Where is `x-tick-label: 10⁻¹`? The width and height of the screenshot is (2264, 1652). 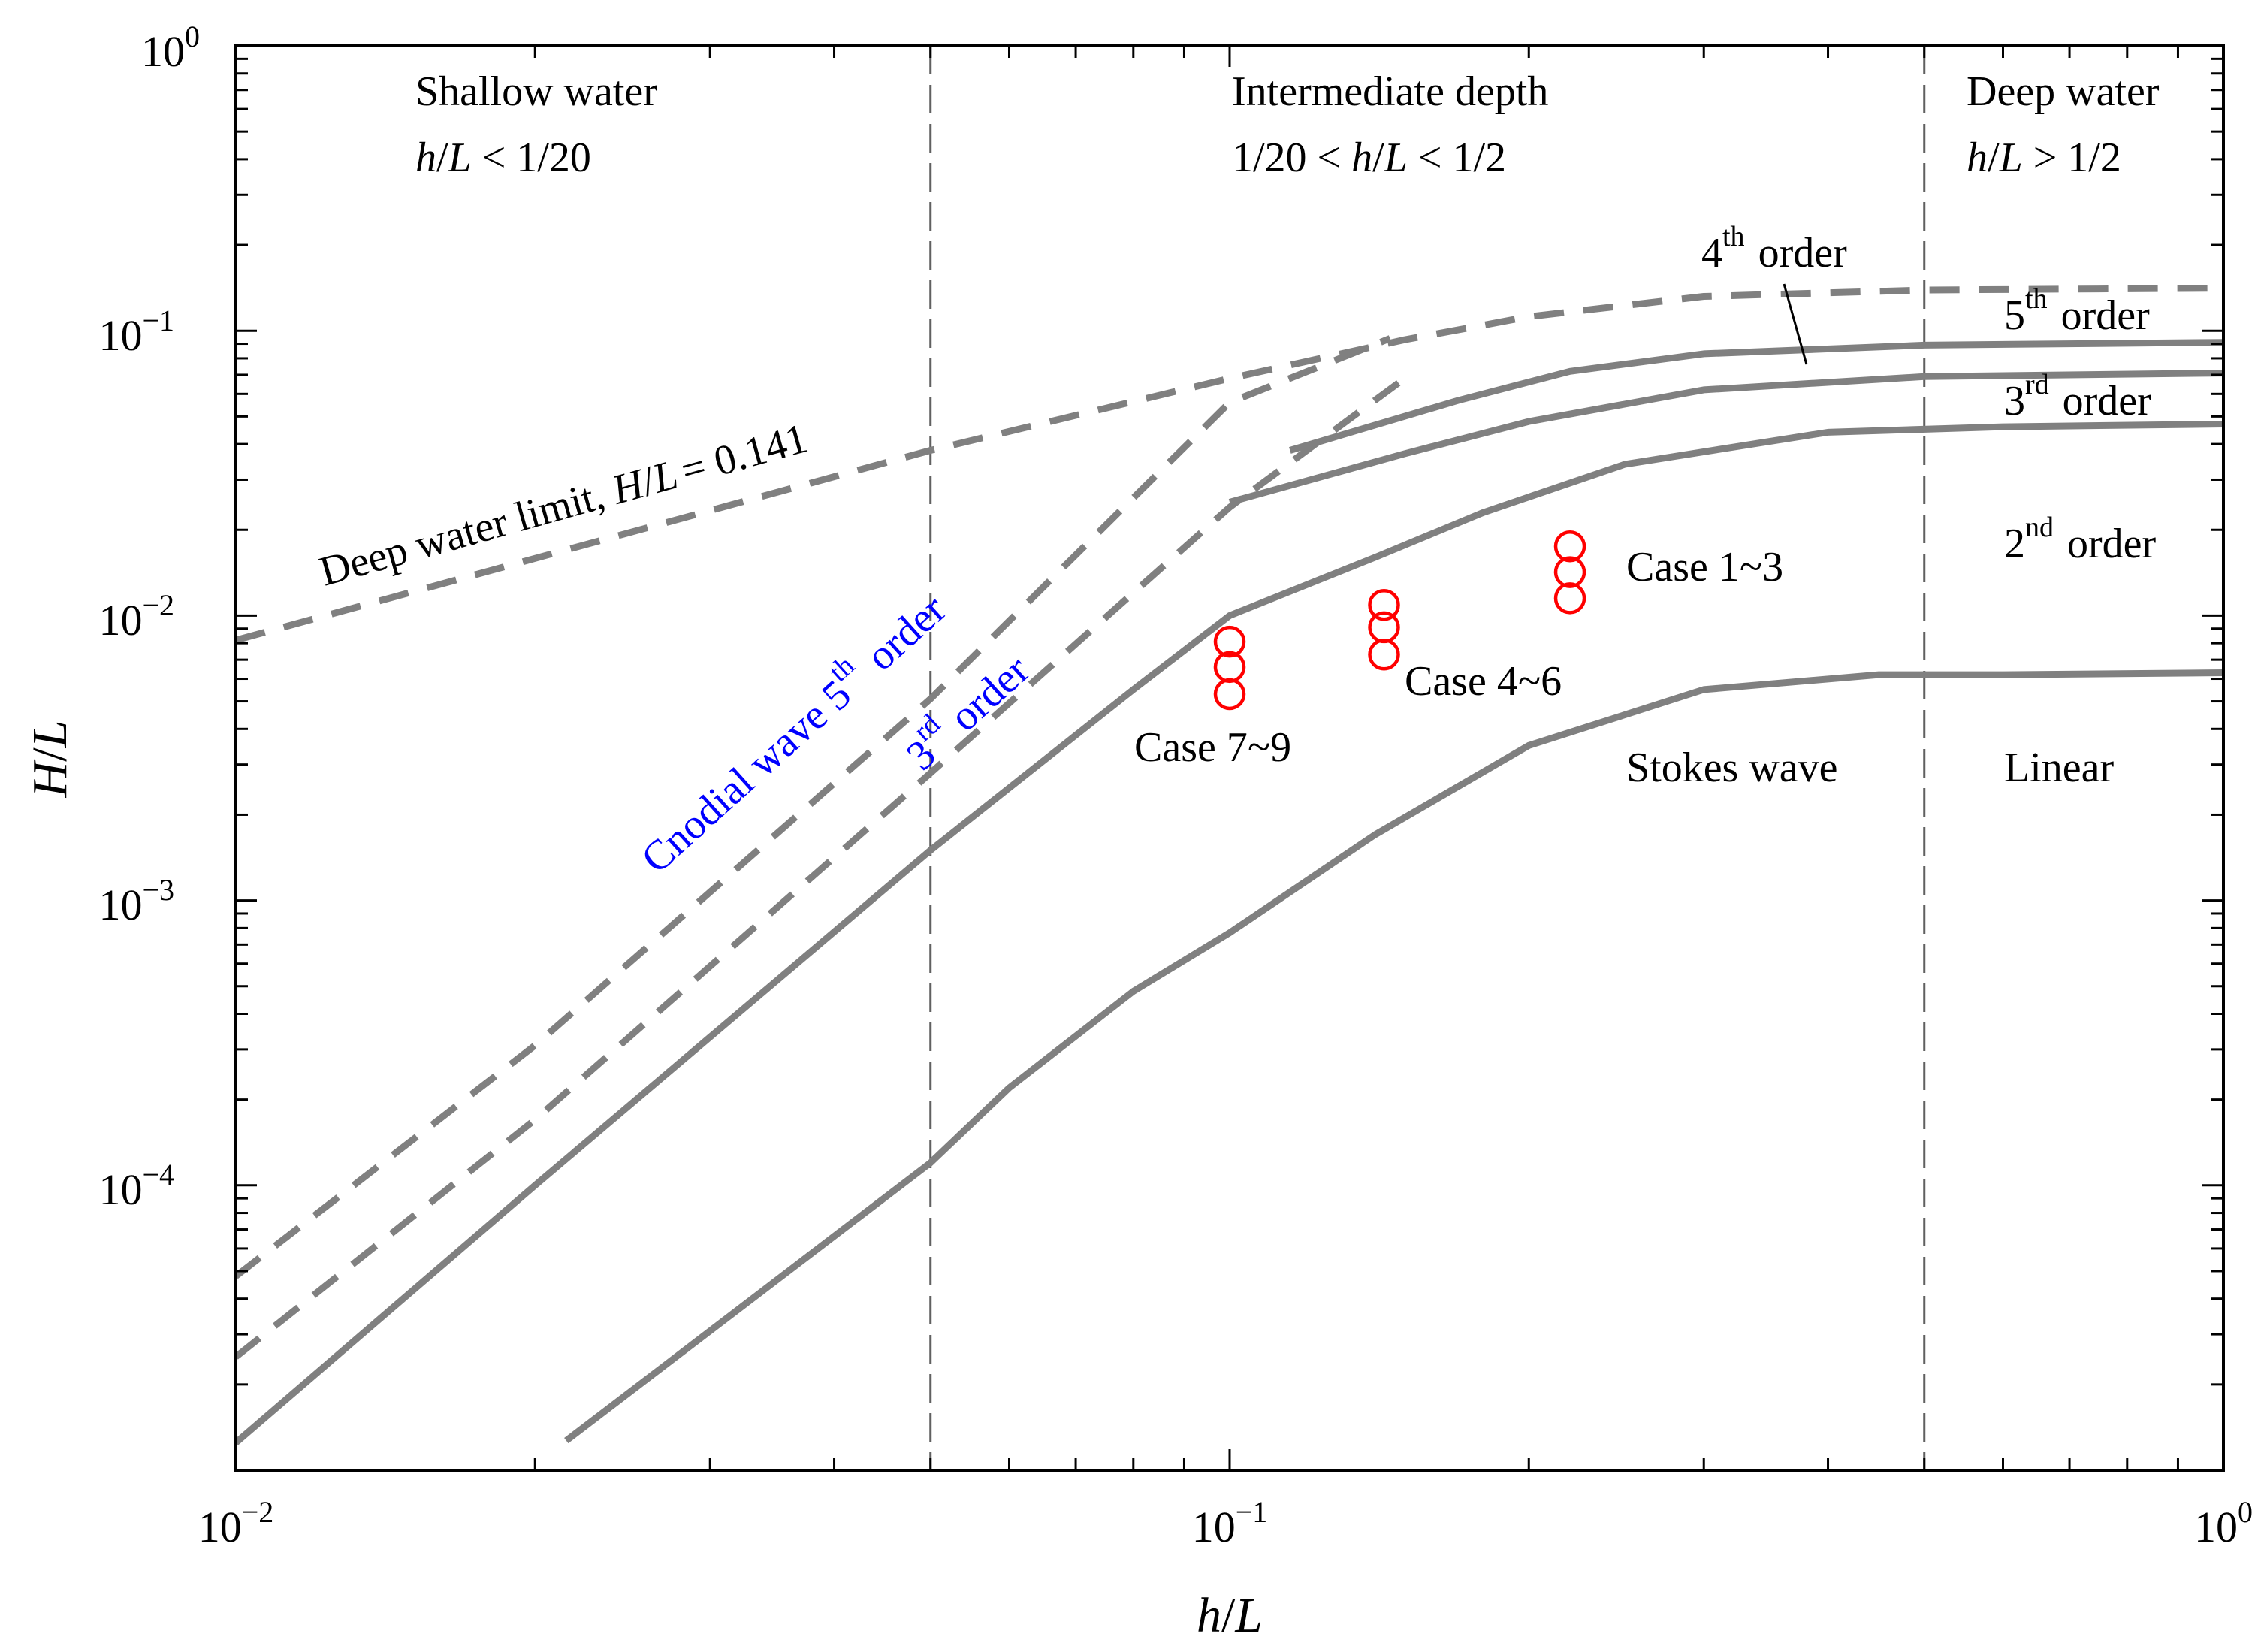 x-tick-label: 10⁻¹ is located at coordinates (1230, 1523).